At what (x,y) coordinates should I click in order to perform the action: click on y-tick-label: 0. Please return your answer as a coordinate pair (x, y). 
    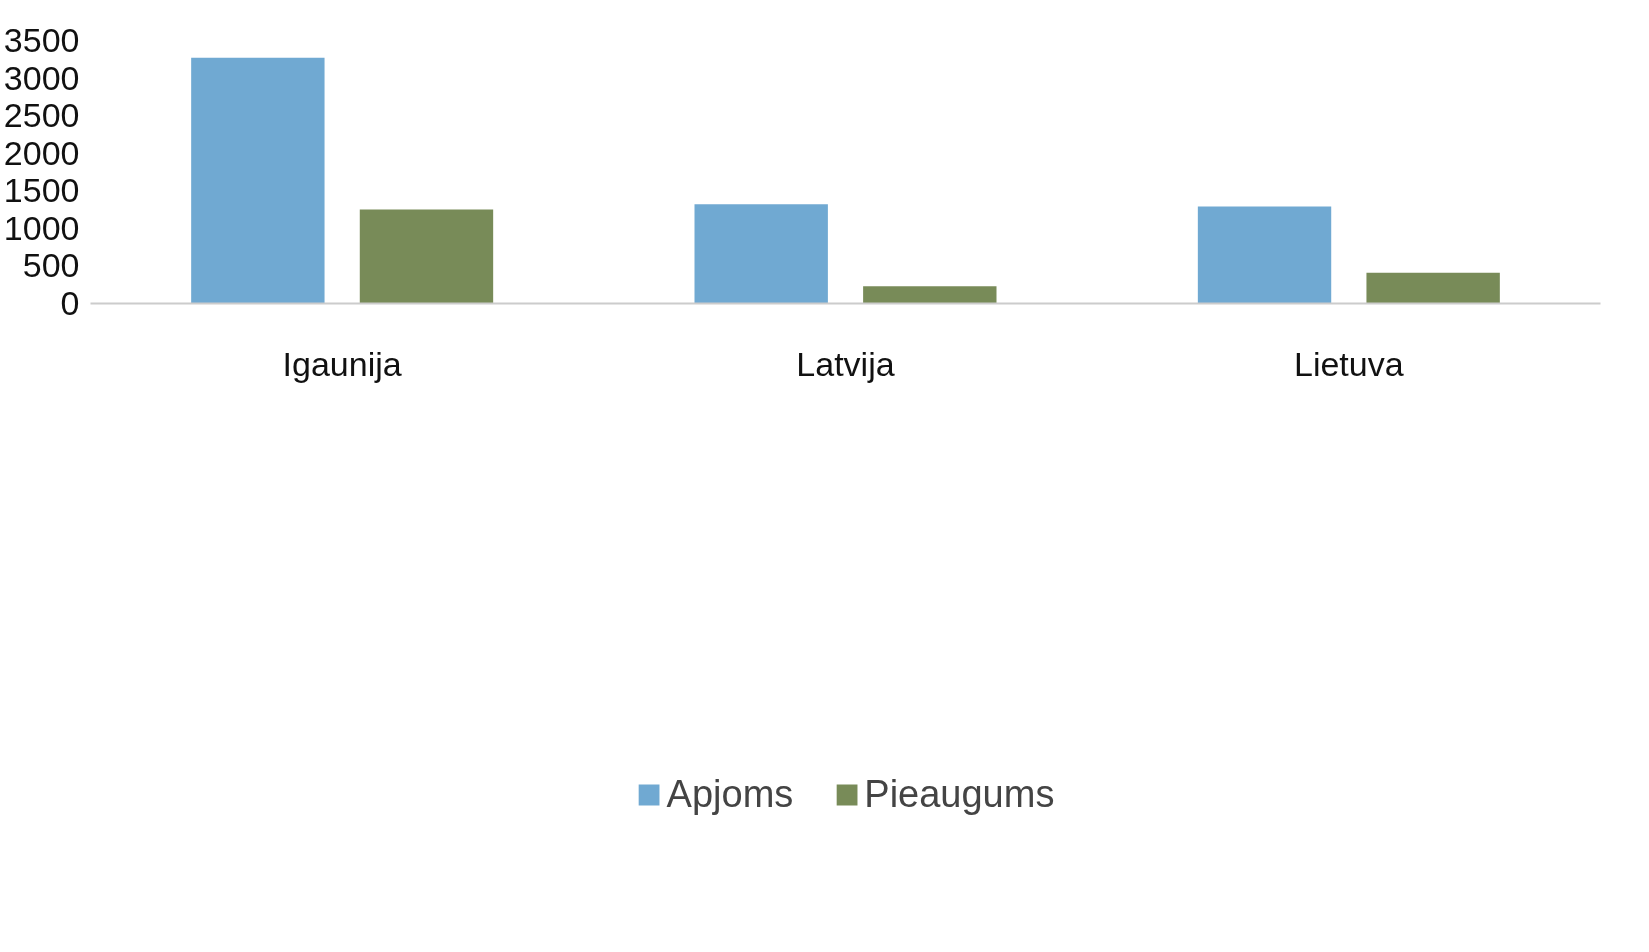
    Looking at the image, I should click on (70, 303).